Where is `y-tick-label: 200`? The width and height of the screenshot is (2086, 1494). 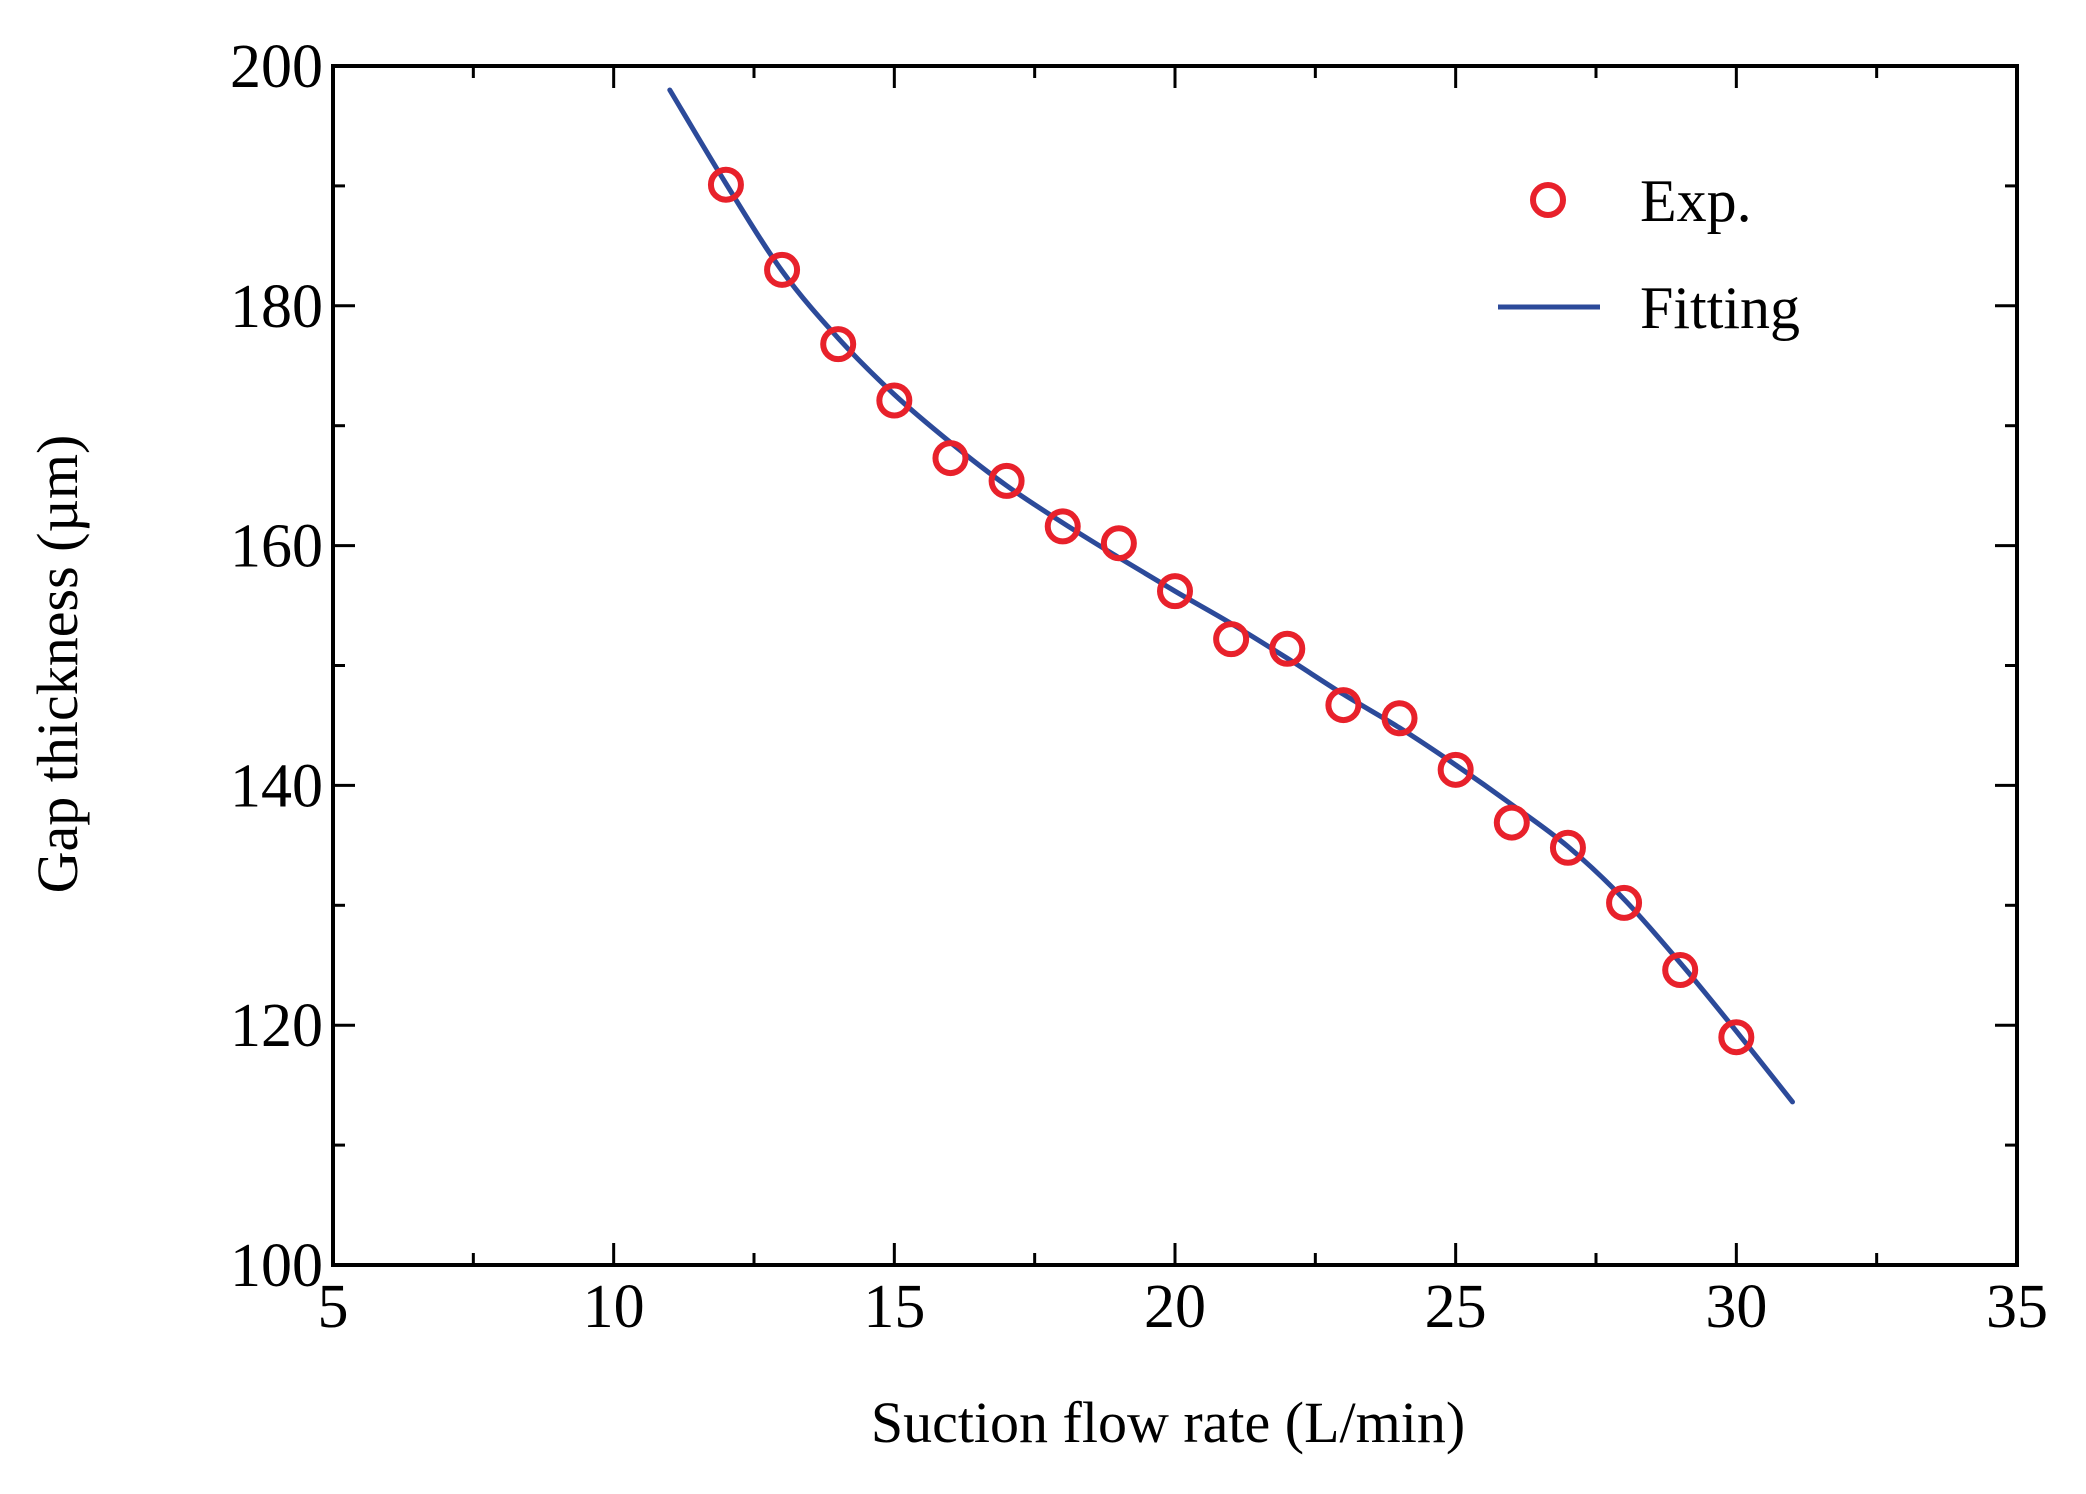
y-tick-label: 200 is located at coordinates (276, 67).